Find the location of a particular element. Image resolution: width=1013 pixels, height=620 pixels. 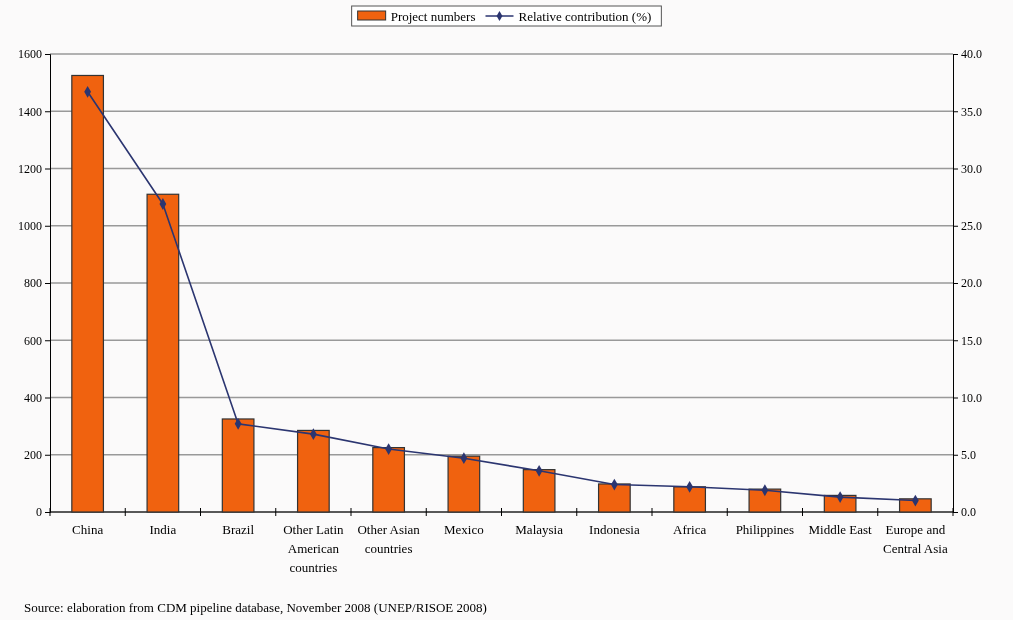

x-tick-label: Philippines is located at coordinates (765, 529).